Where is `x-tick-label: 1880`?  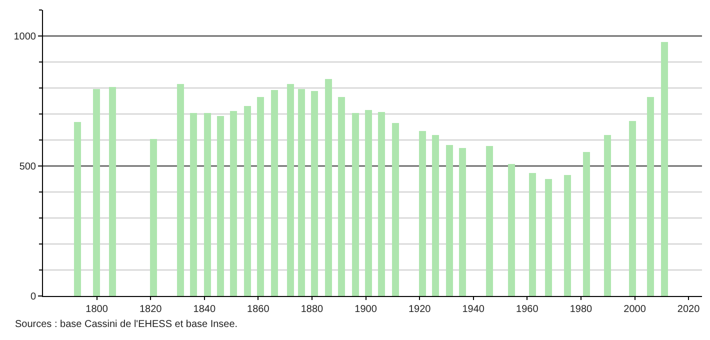
x-tick-label: 1880 is located at coordinates (312, 309).